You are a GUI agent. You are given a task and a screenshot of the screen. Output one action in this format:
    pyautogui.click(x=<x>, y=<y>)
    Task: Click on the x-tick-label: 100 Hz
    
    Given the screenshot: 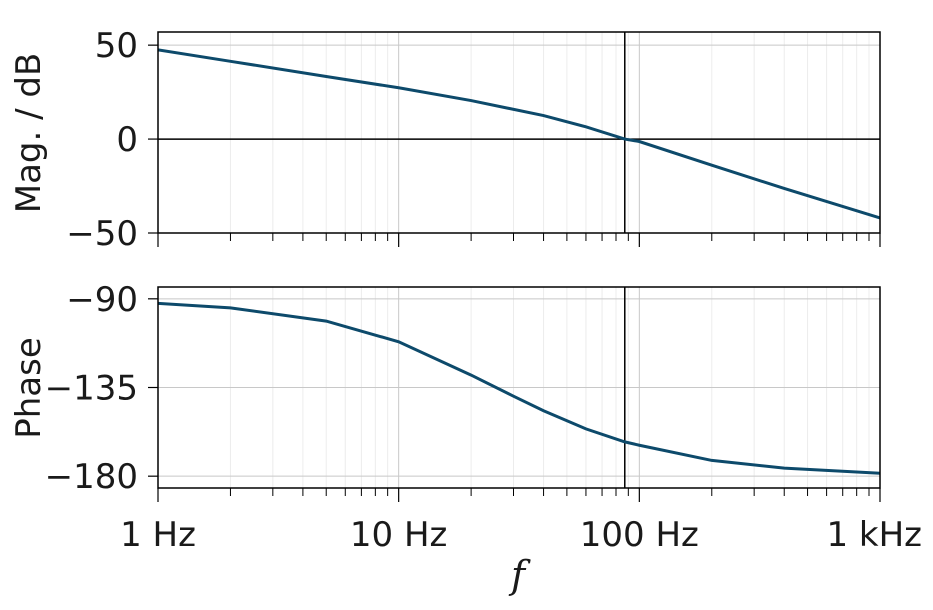 What is the action you would take?
    pyautogui.click(x=639, y=535)
    